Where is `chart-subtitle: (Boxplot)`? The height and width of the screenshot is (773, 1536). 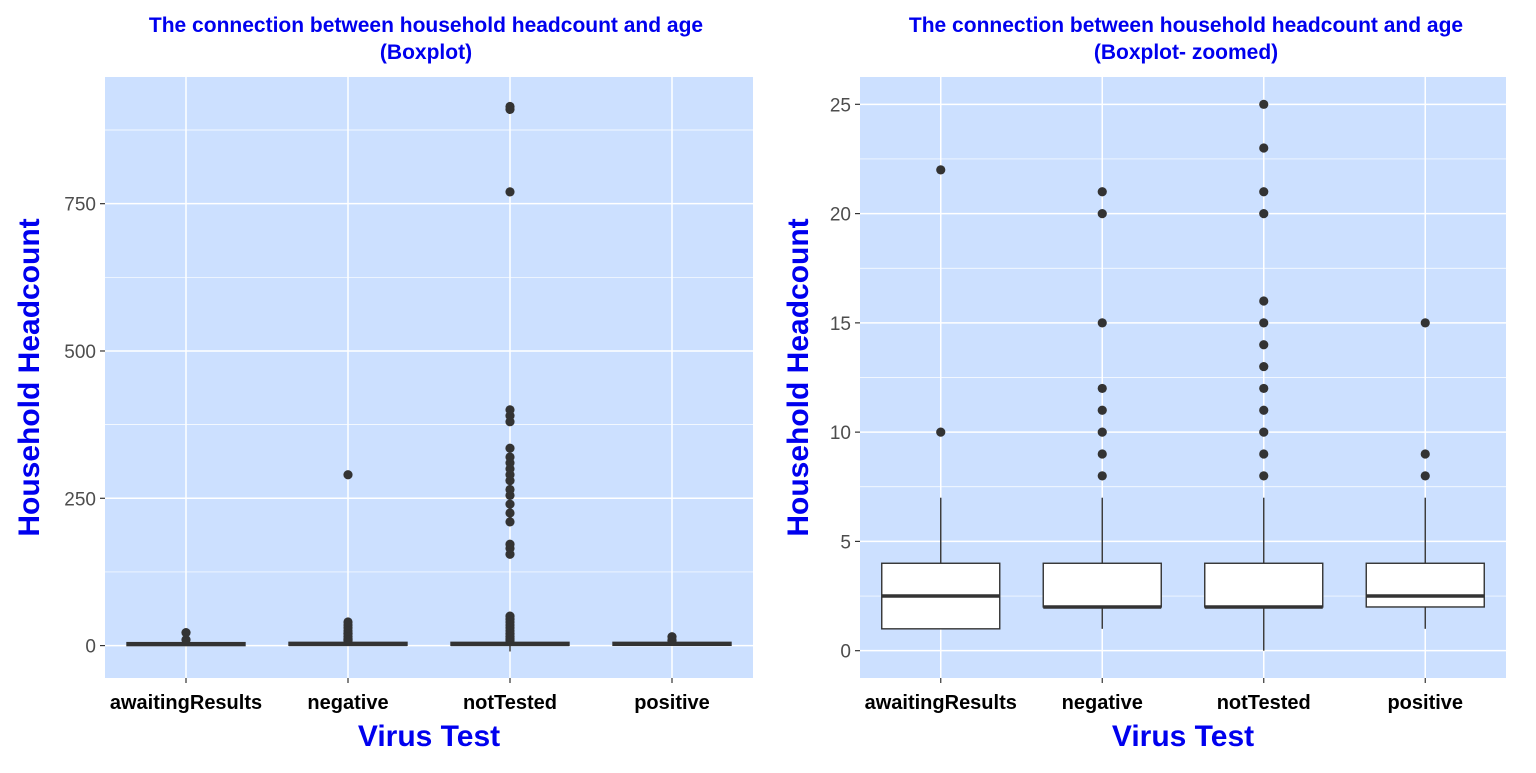 chart-subtitle: (Boxplot) is located at coordinates (426, 52).